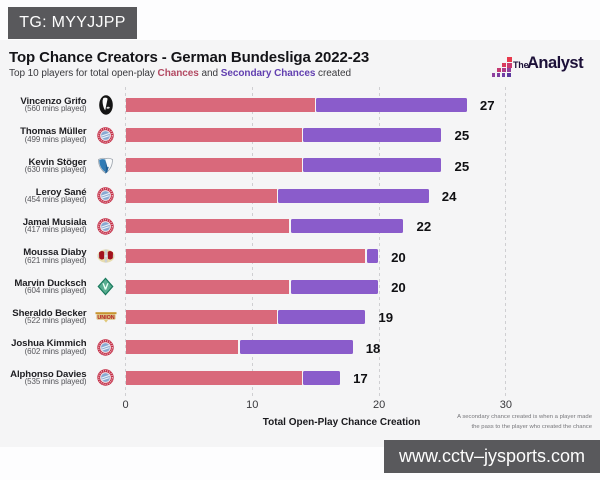 The width and height of the screenshot is (600, 480). What do you see at coordinates (105, 318) in the screenshot?
I see `svg-text: UNION` at bounding box center [105, 318].